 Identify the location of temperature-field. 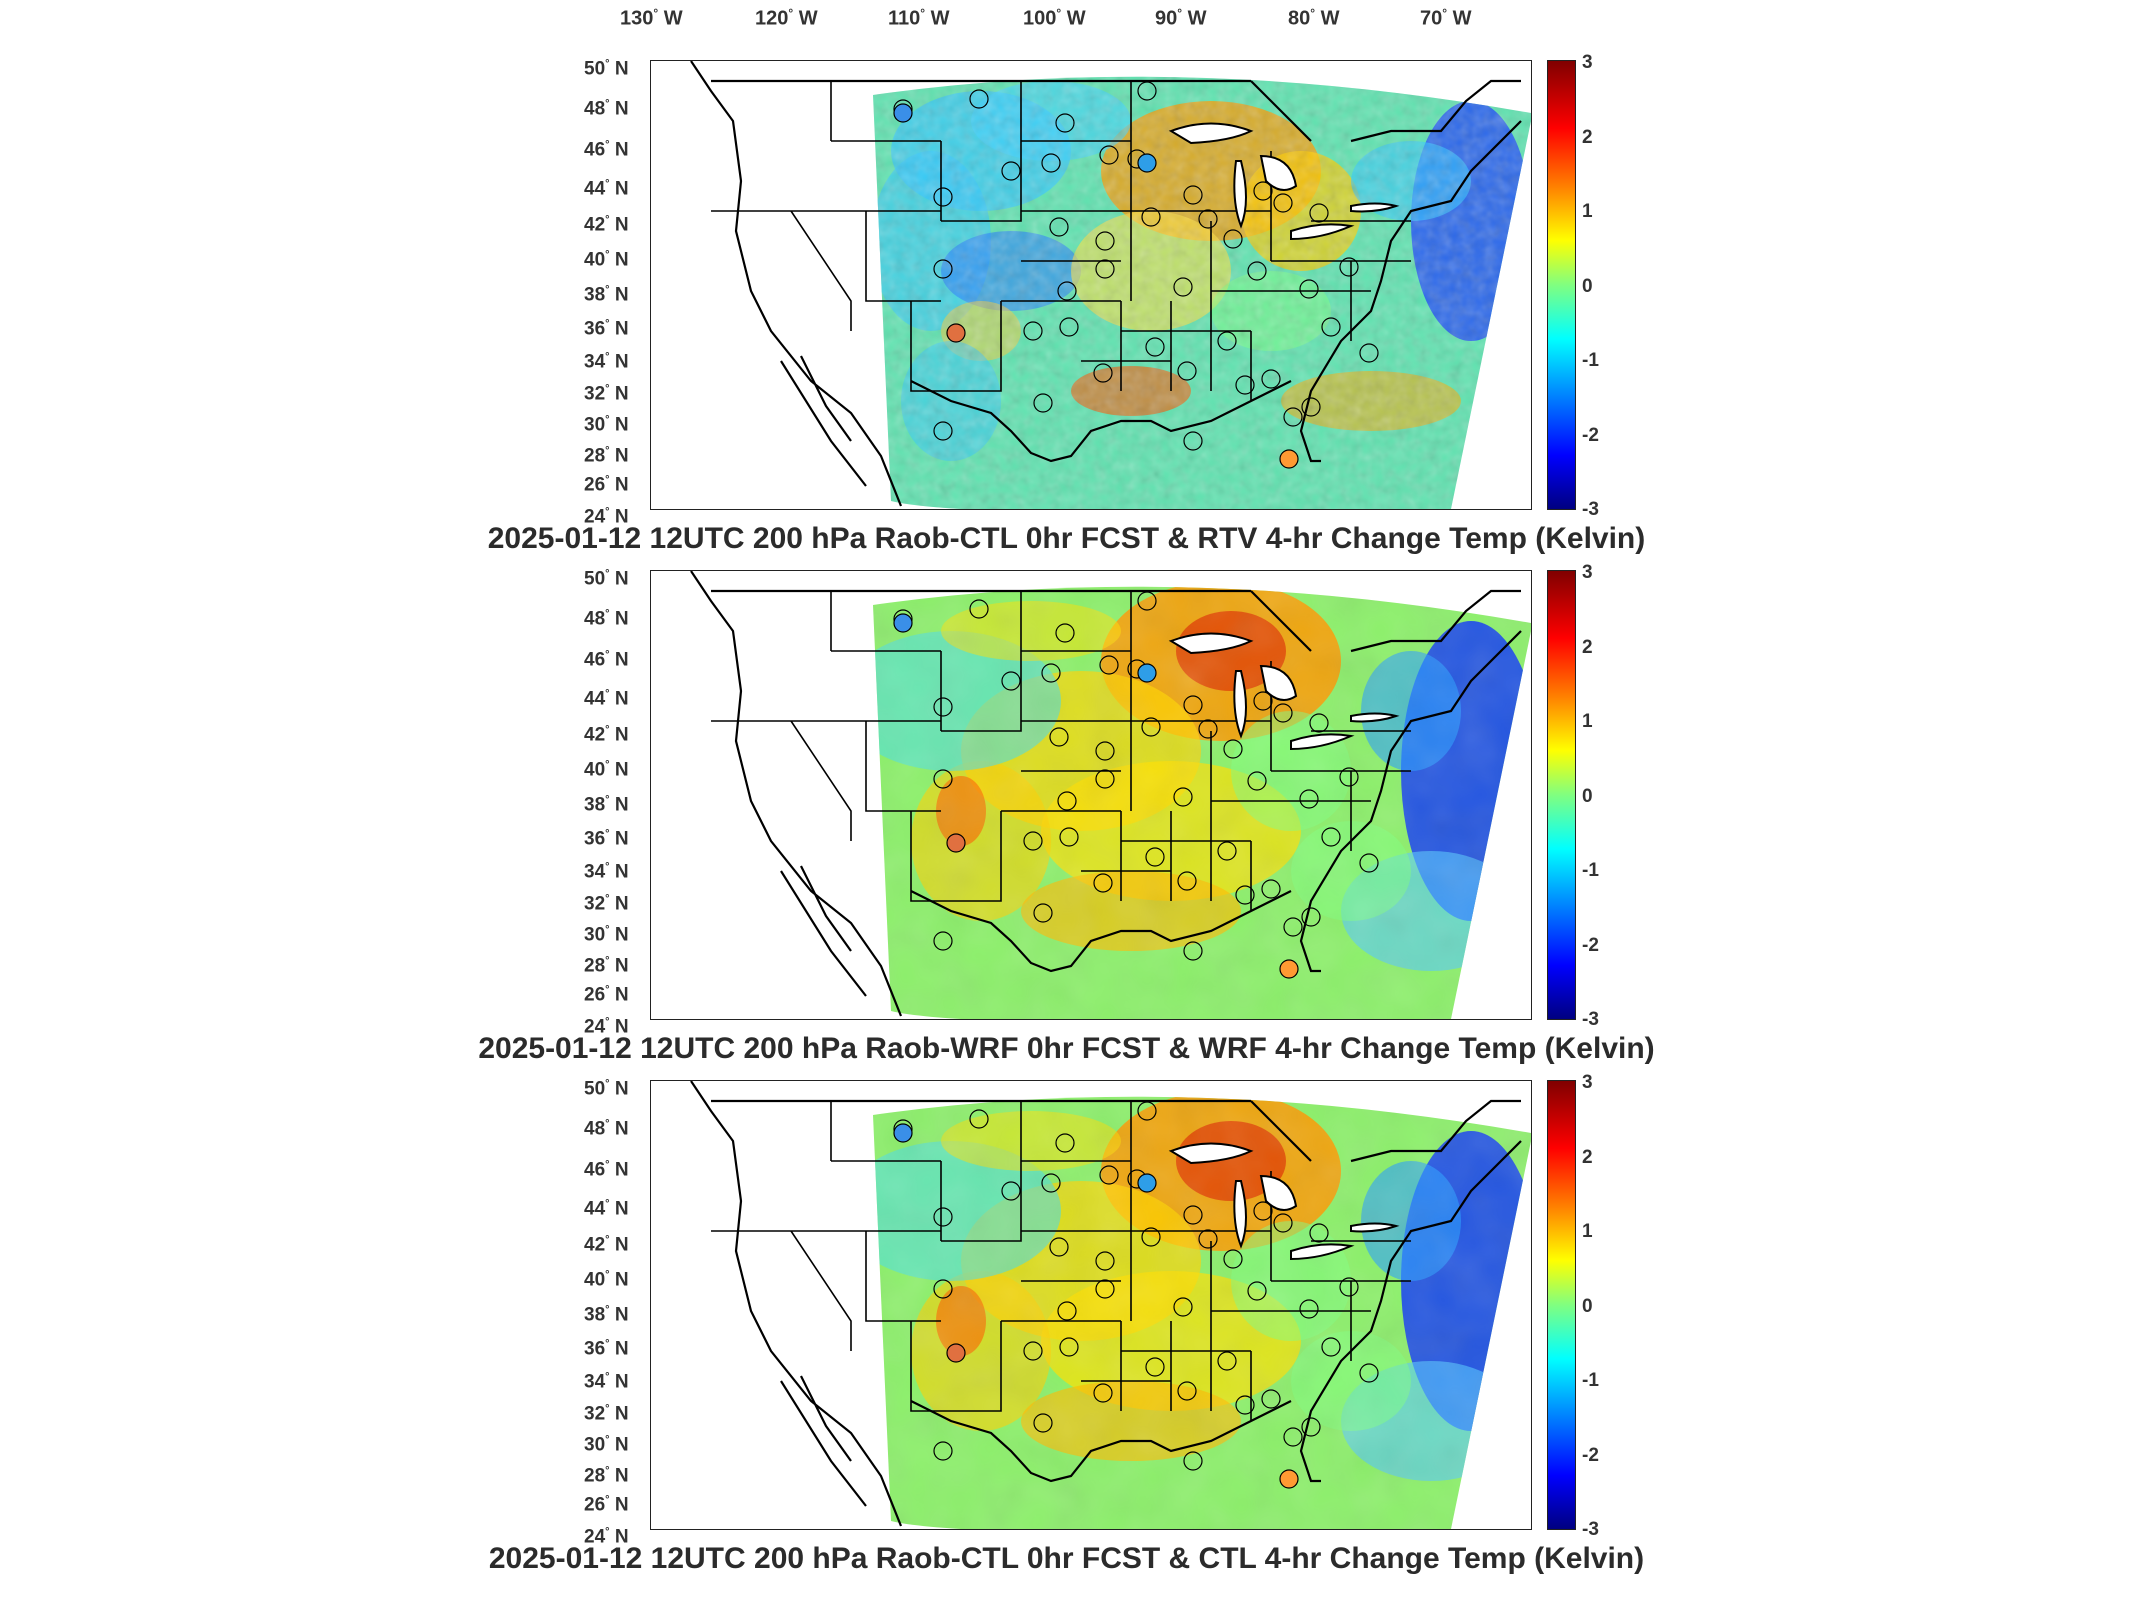
(1202, 802).